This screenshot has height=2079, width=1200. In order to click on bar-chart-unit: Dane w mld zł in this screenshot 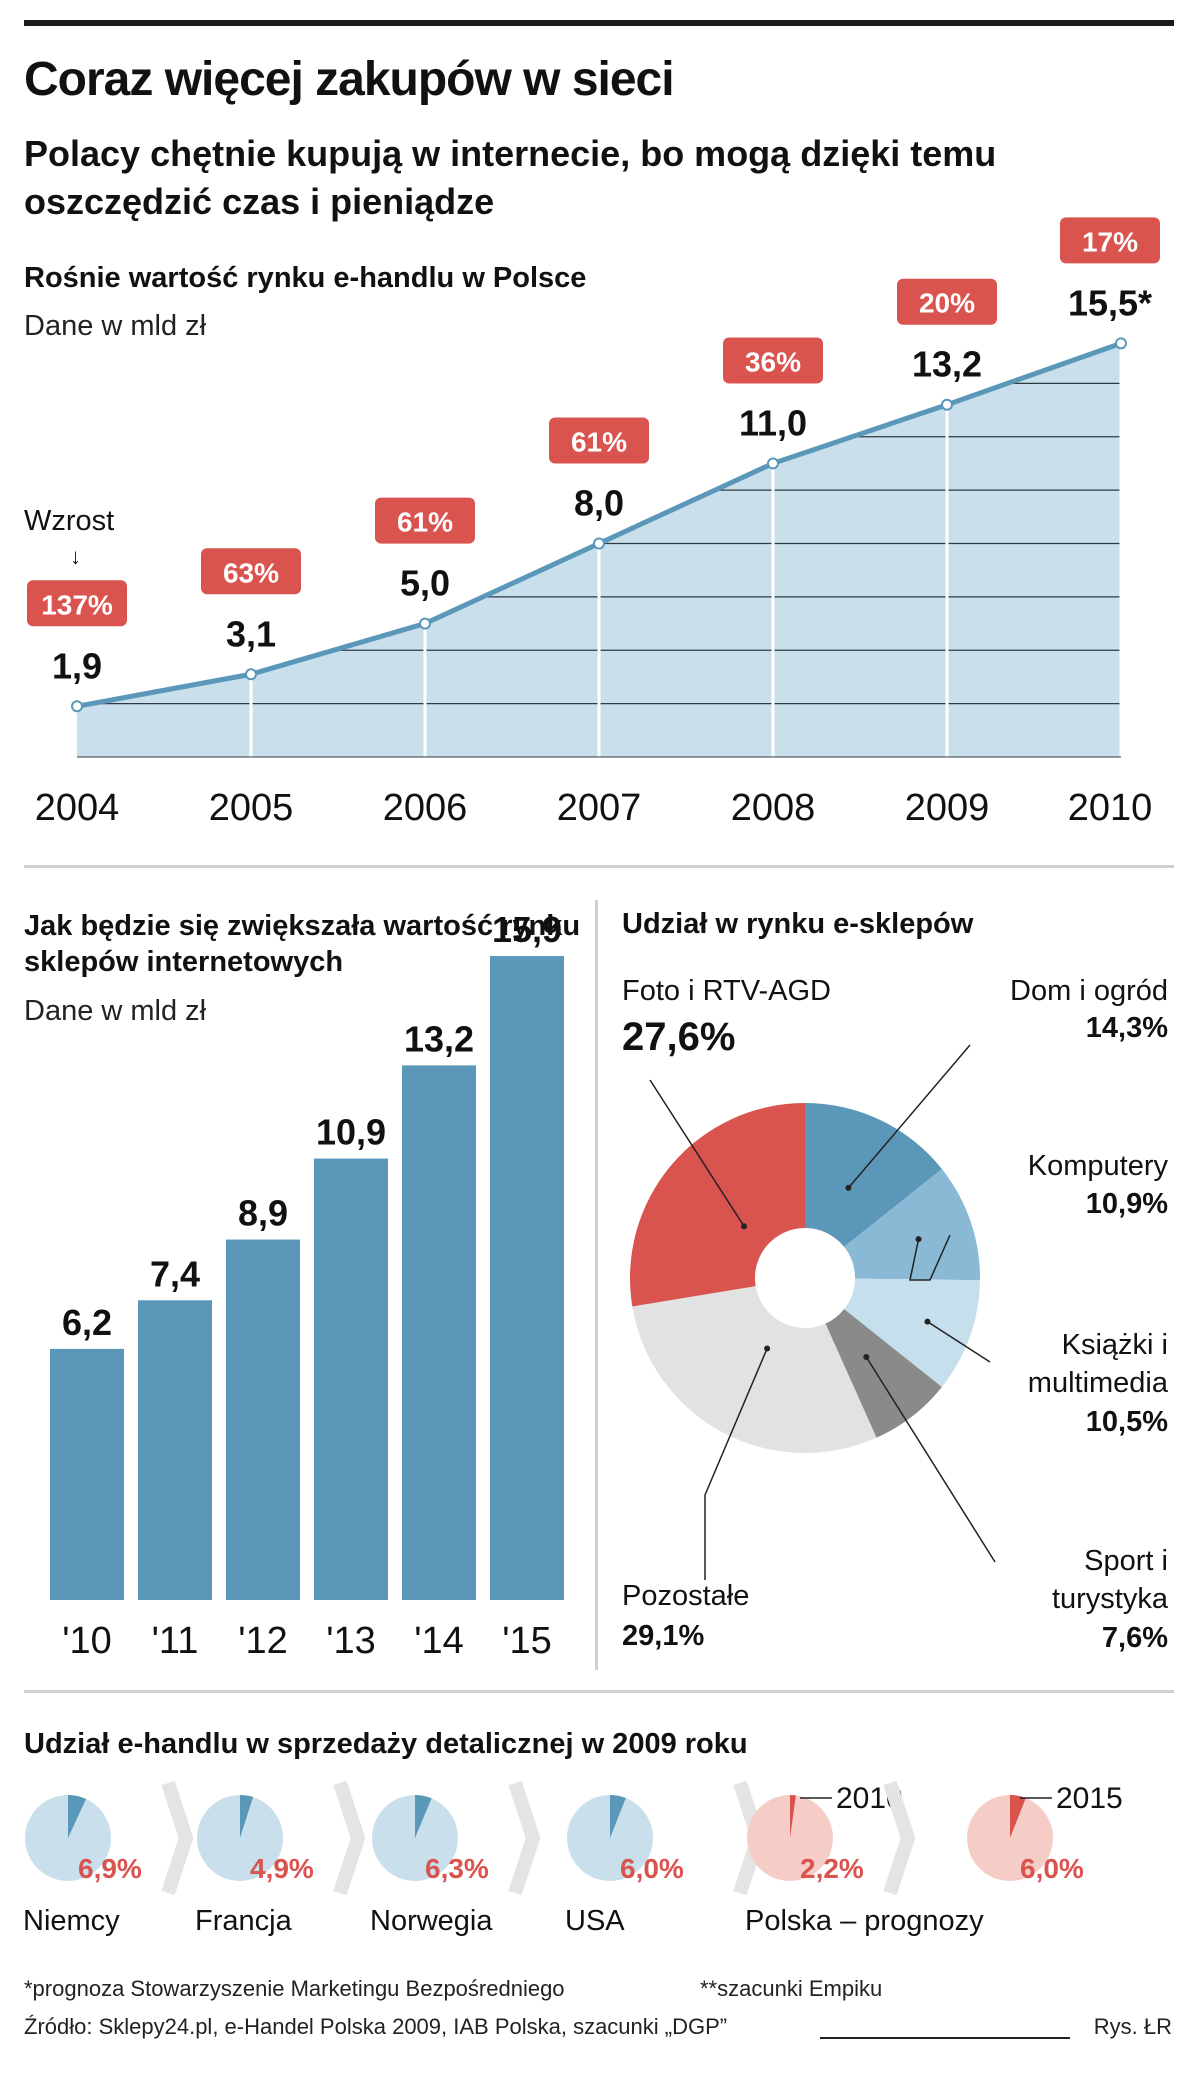, I will do `click(115, 1011)`.